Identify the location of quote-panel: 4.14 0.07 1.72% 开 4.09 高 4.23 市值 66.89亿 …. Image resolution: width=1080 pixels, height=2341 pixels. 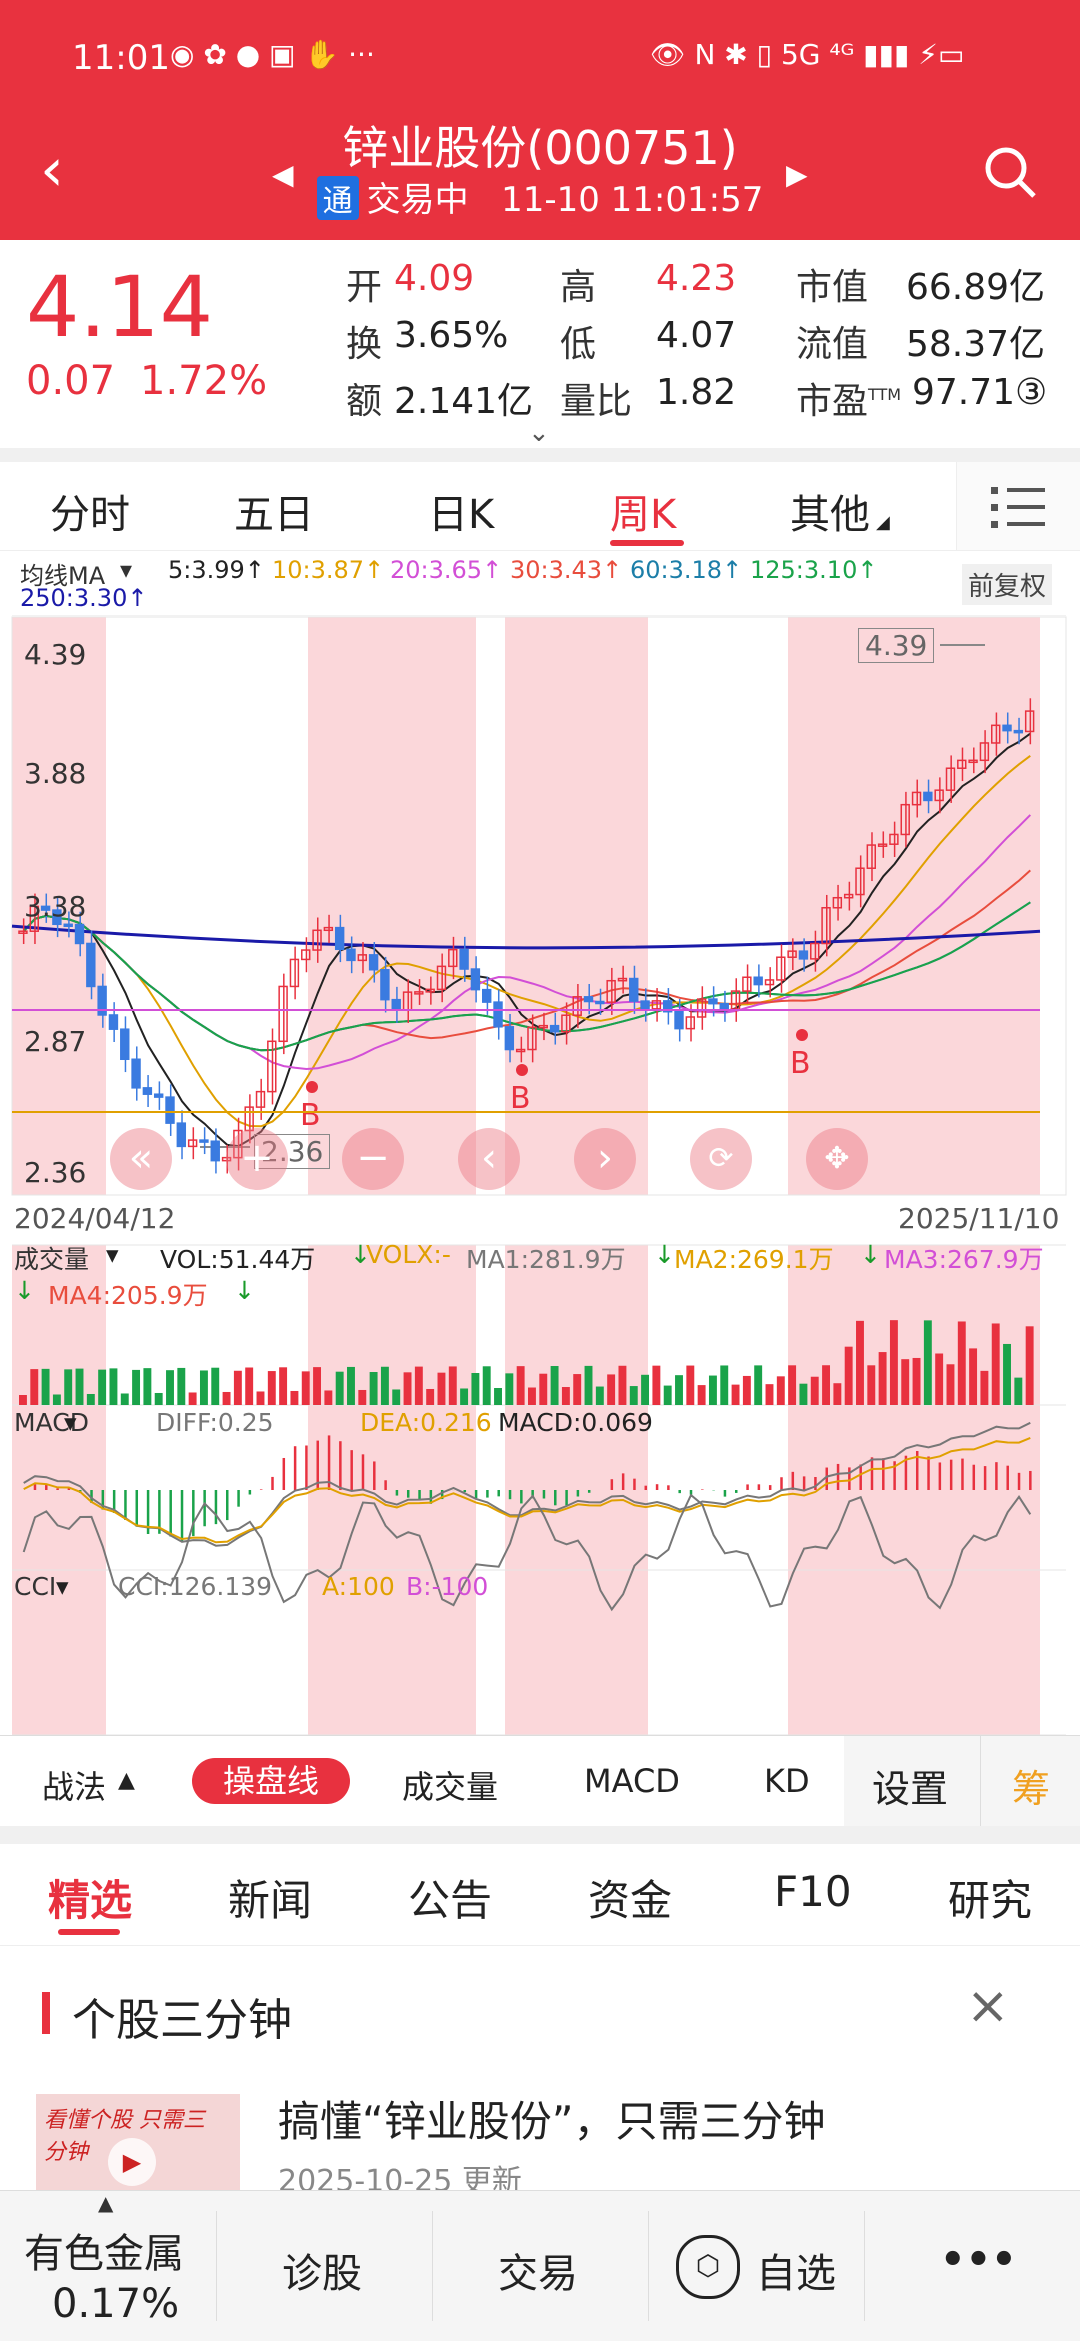
(540, 345).